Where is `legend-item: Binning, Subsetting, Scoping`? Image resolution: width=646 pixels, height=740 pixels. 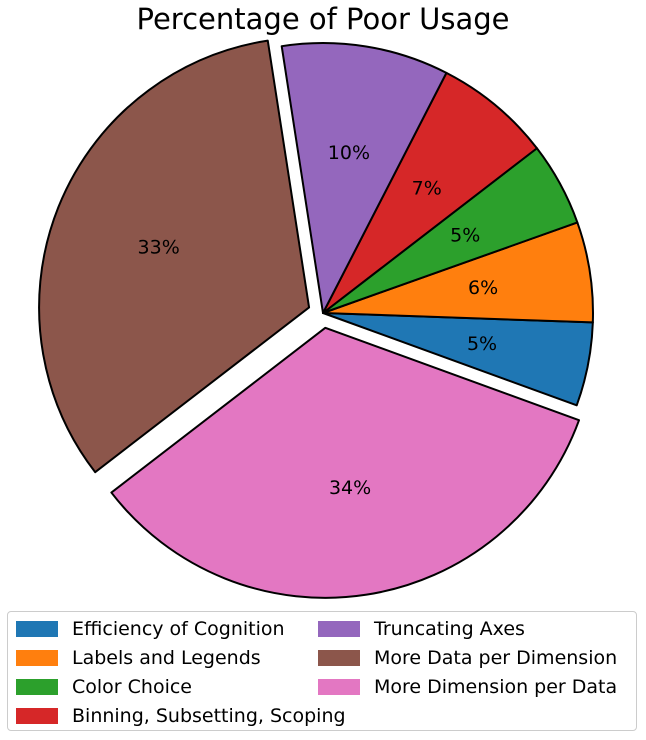 legend-item: Binning, Subsetting, Scoping is located at coordinates (181, 716).